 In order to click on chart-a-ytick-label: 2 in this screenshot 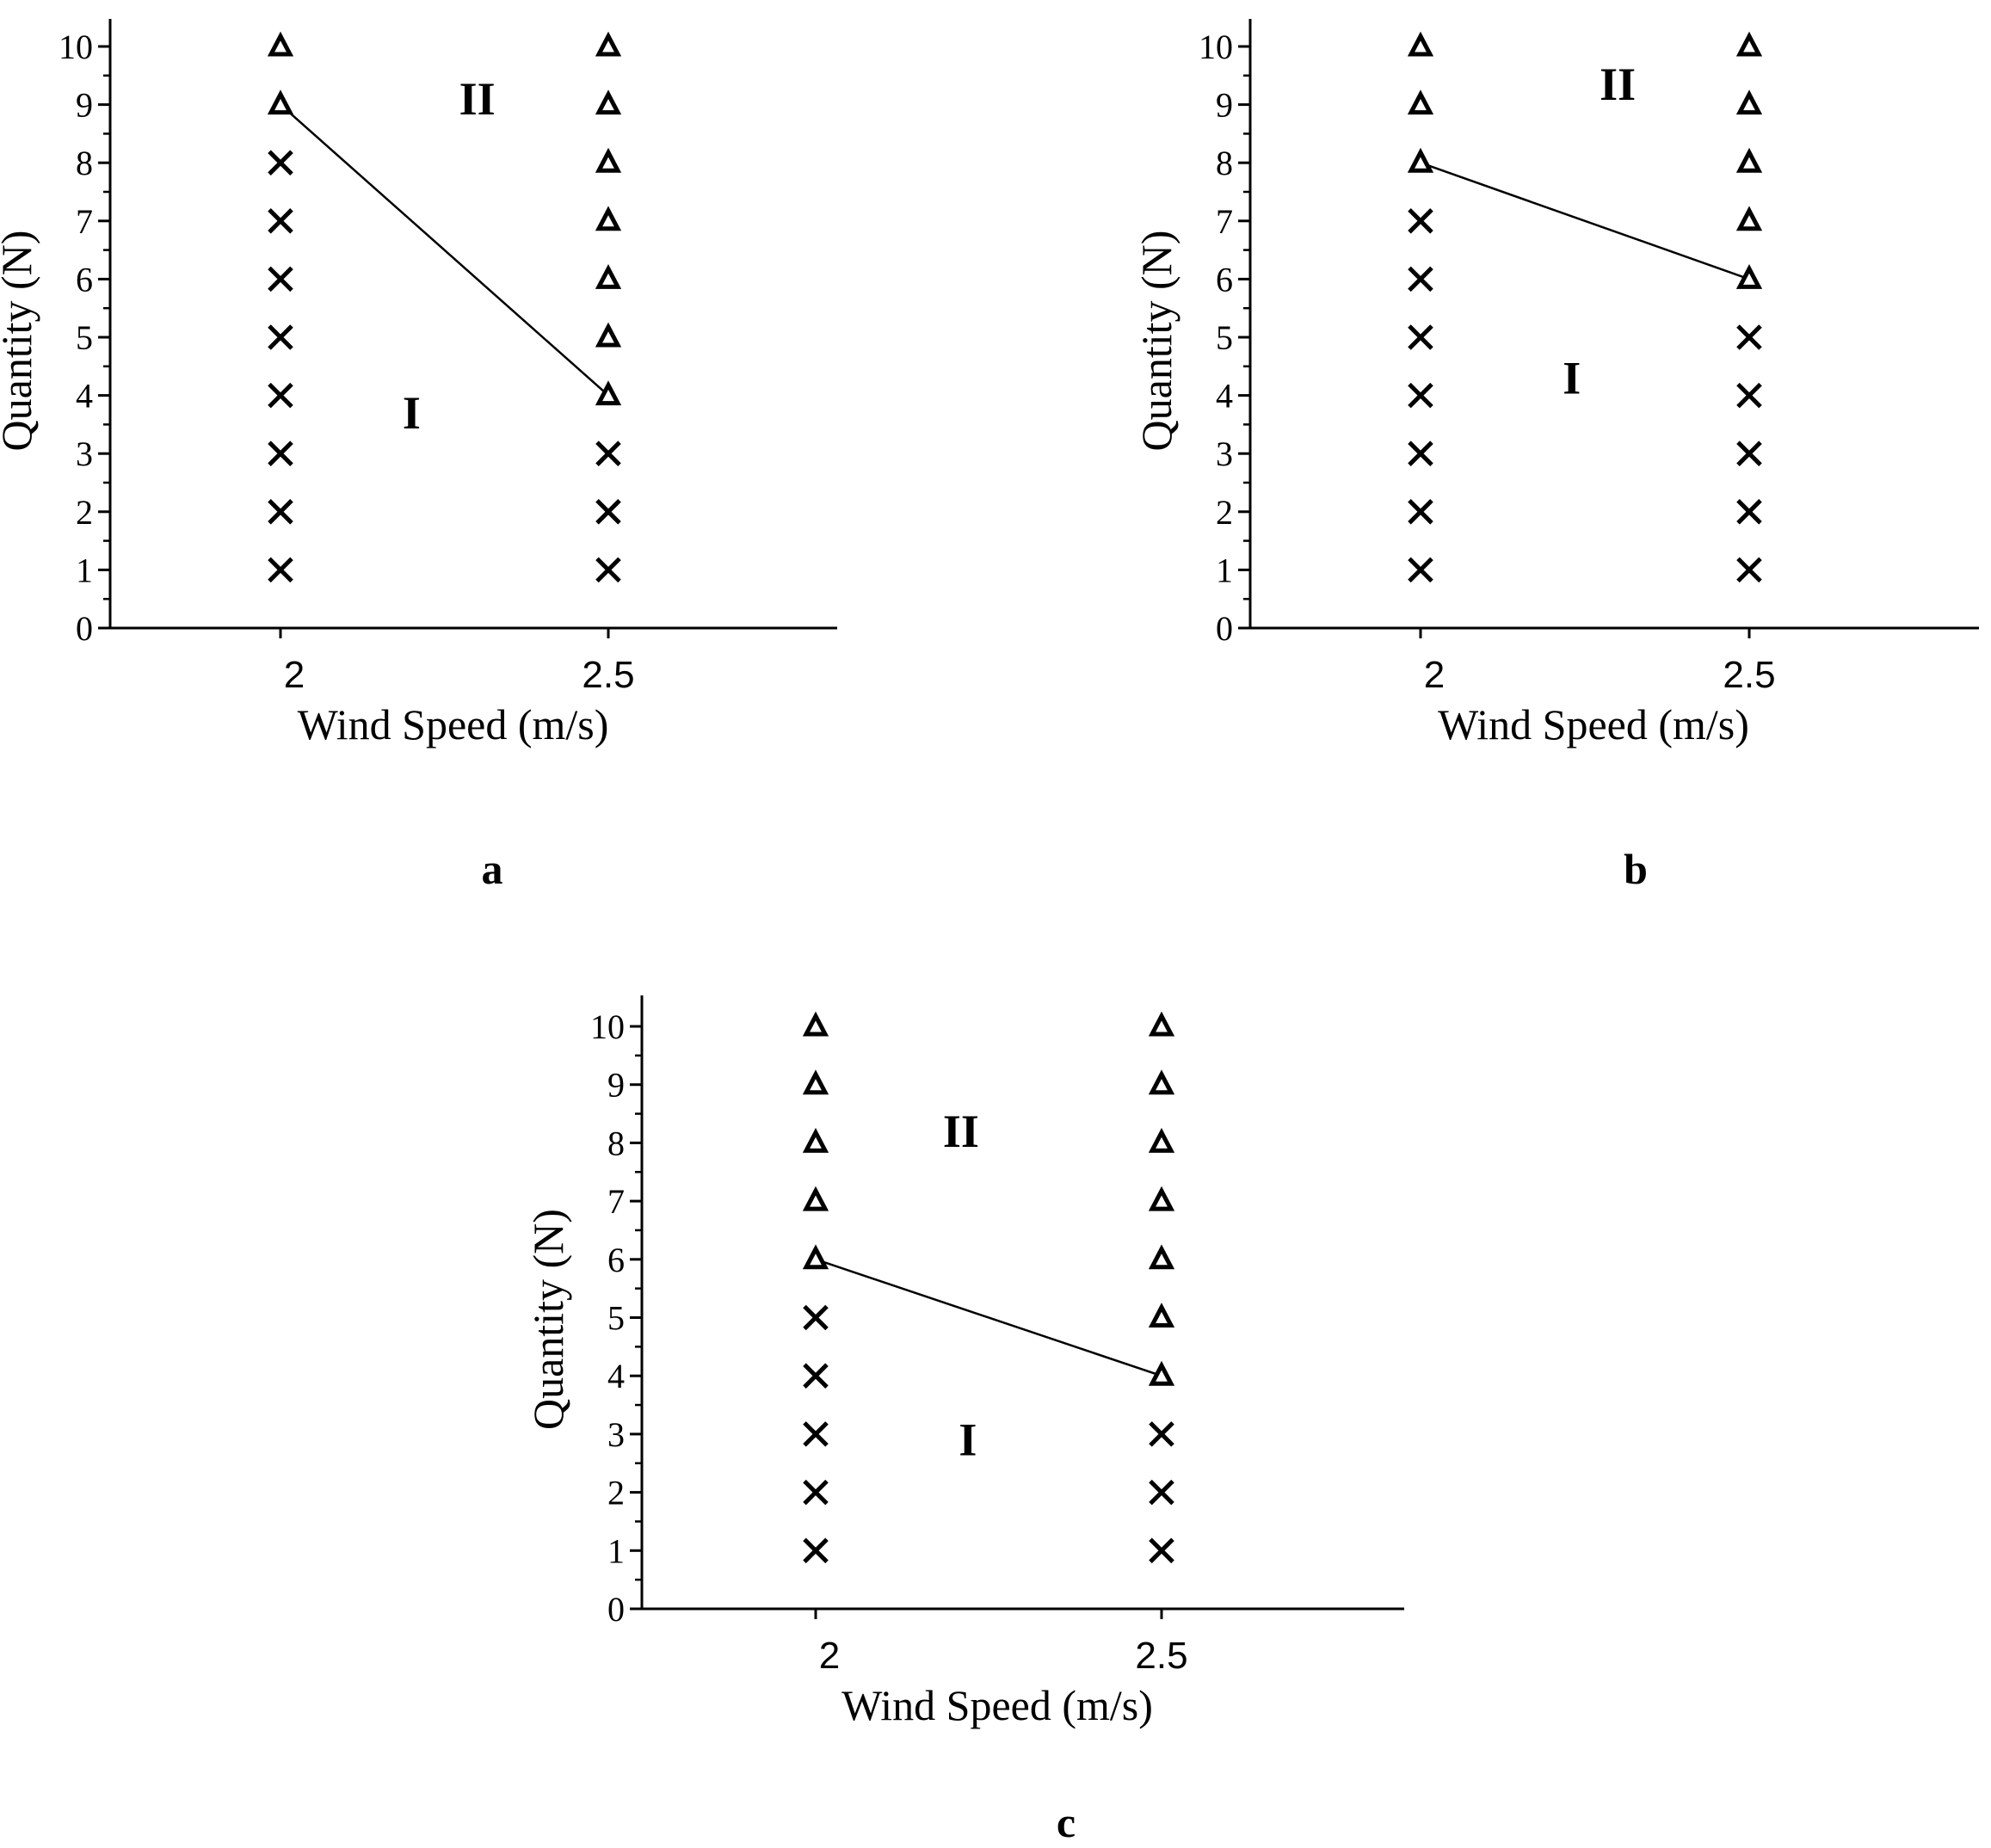, I will do `click(84, 512)`.